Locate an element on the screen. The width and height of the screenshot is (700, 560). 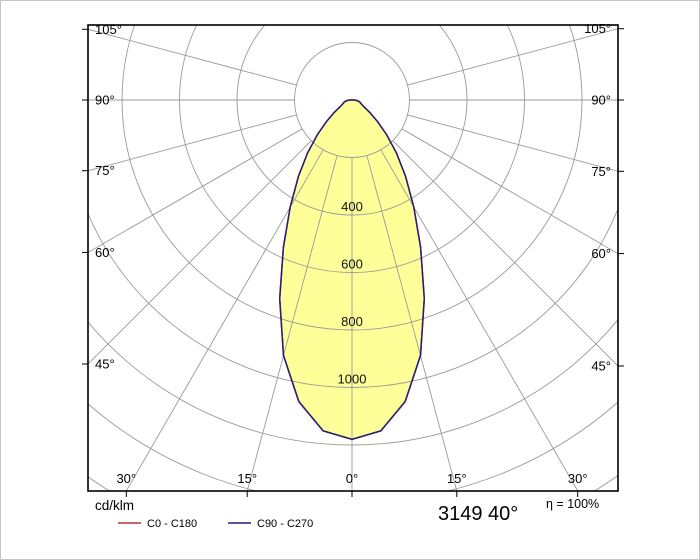
ring-label: 400 is located at coordinates (352, 206).